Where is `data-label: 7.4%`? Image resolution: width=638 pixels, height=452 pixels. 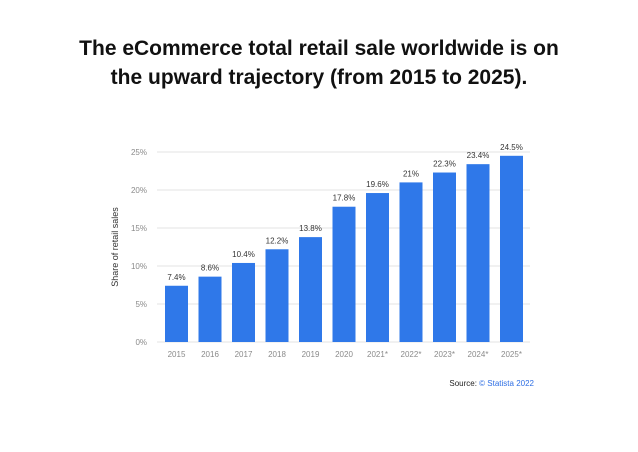
data-label: 7.4% is located at coordinates (176, 277).